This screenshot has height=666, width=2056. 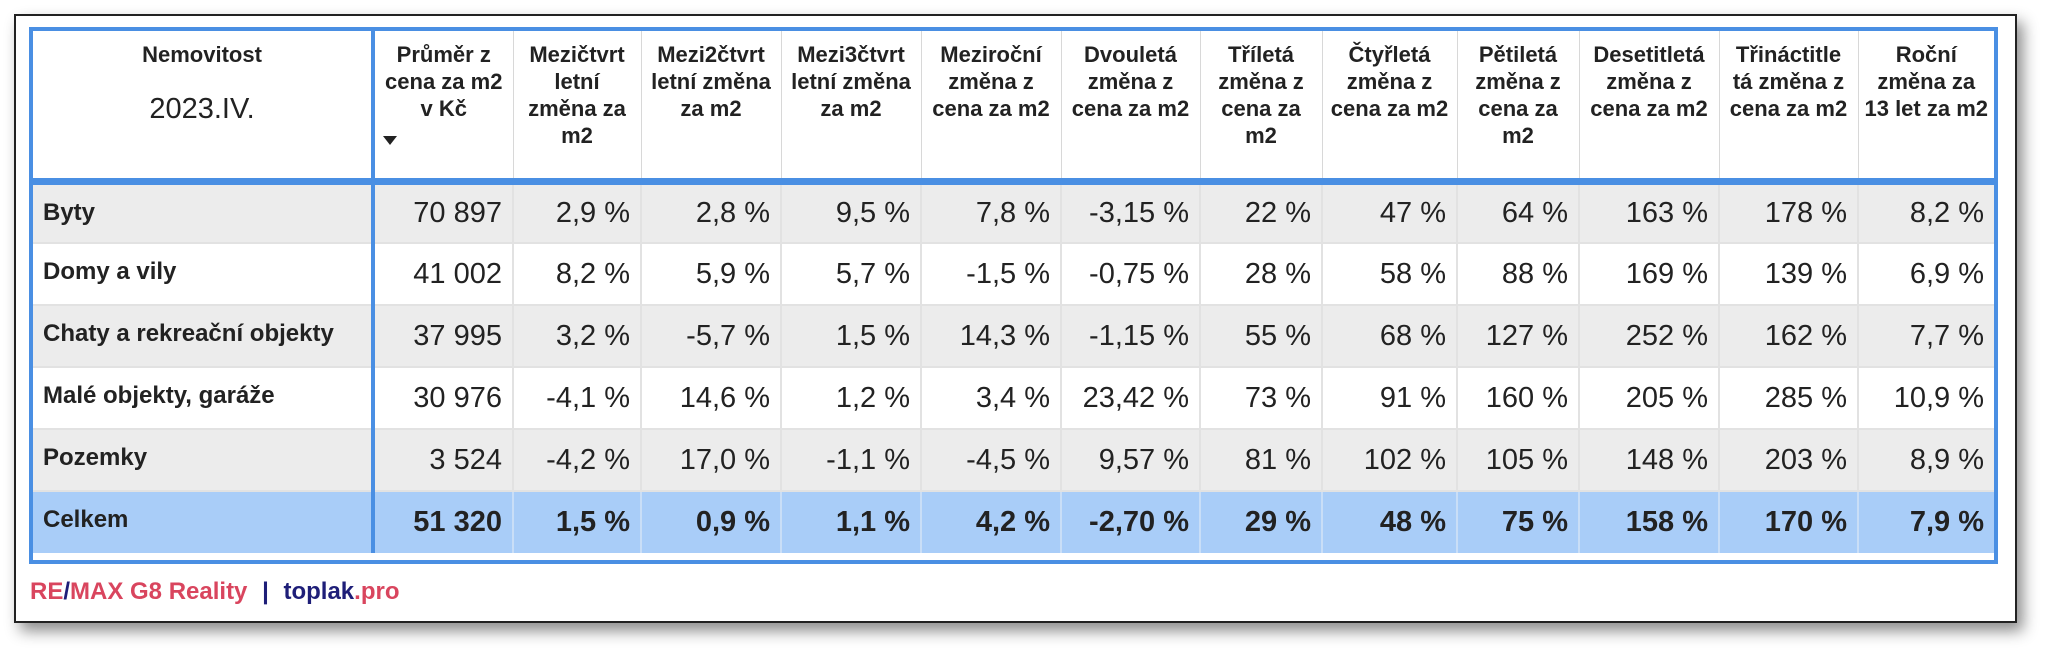 I want to click on table-cell: 7,7 %, so click(x=1926, y=336).